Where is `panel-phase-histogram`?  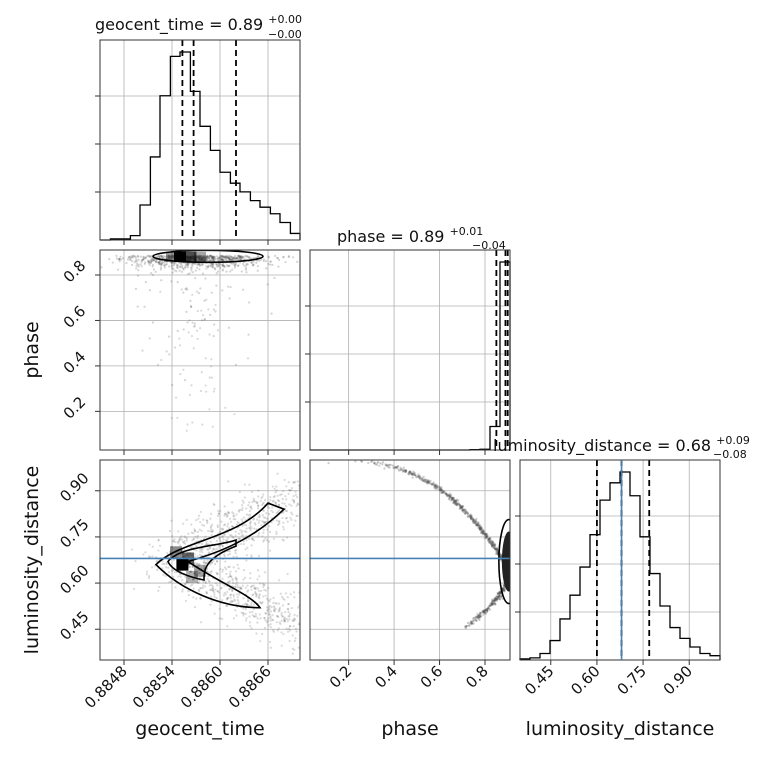
panel-phase-histogram is located at coordinates (408, 352).